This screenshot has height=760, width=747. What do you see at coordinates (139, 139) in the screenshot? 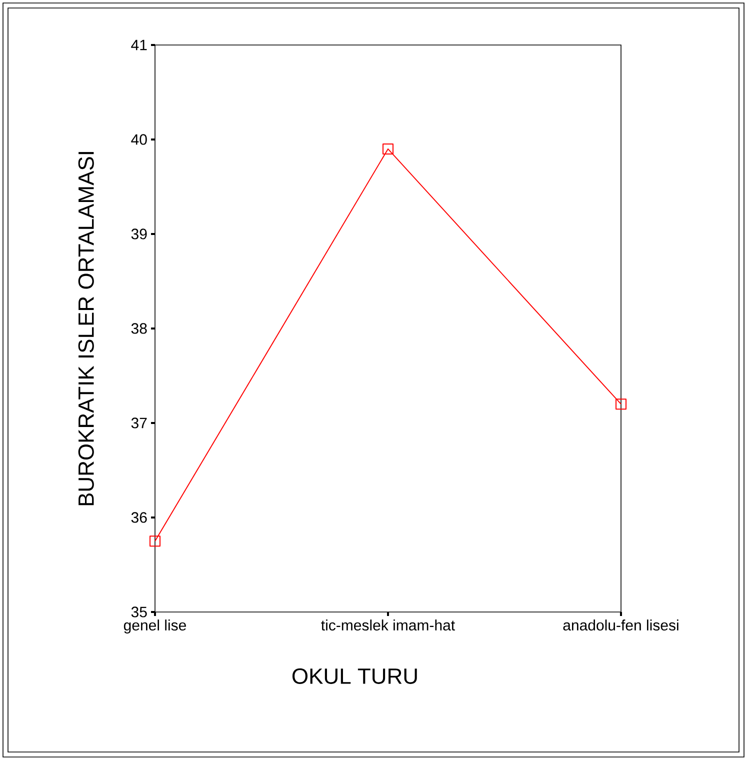
I see `y-tick-label: 40` at bounding box center [139, 139].